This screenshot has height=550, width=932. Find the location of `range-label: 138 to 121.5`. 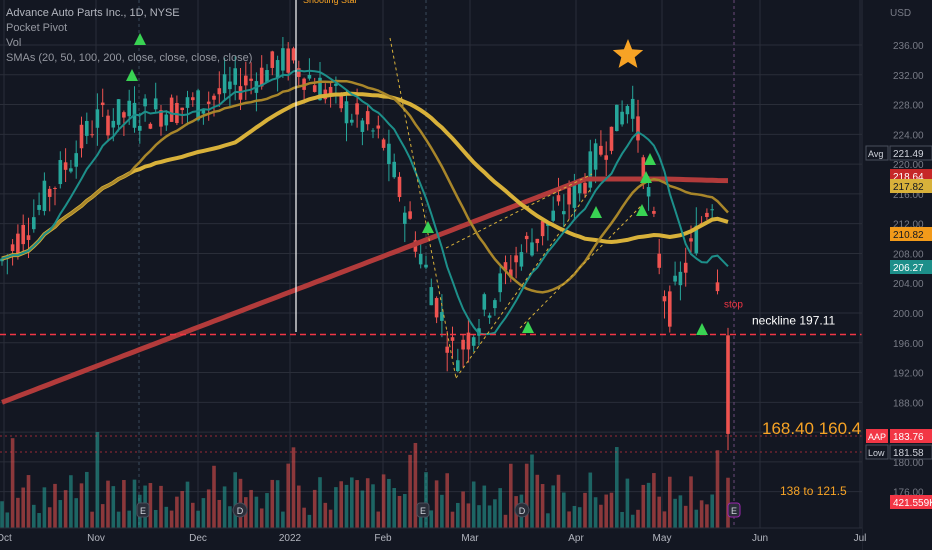

range-label: 138 to 121.5 is located at coordinates (813, 491).